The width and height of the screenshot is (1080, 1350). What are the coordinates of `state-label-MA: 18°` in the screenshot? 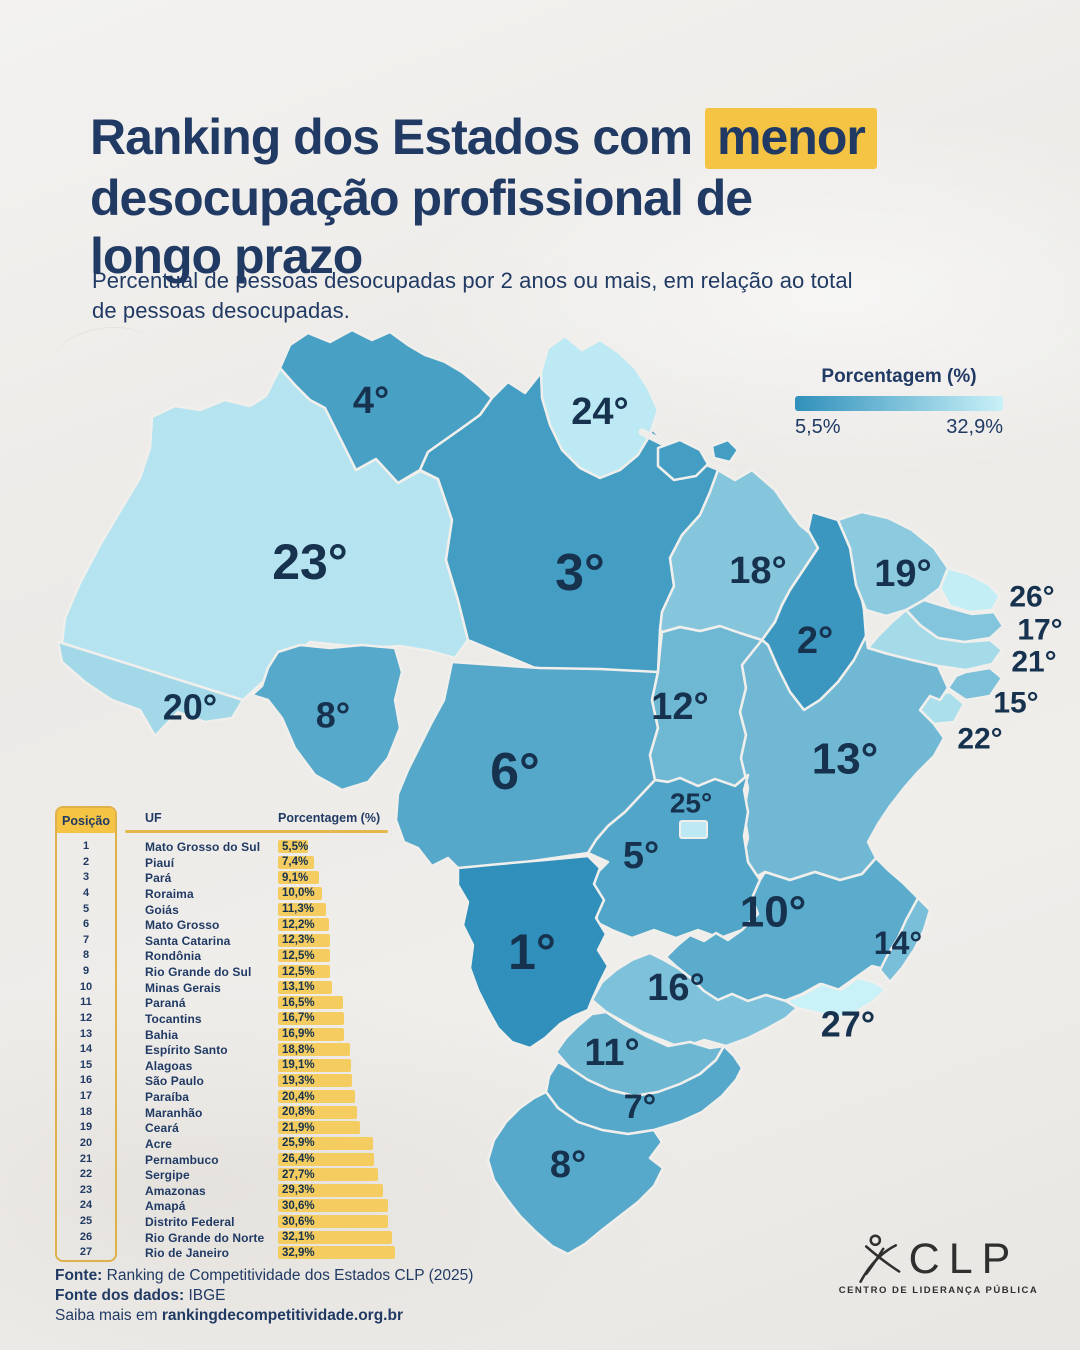 It's located at (757, 571).